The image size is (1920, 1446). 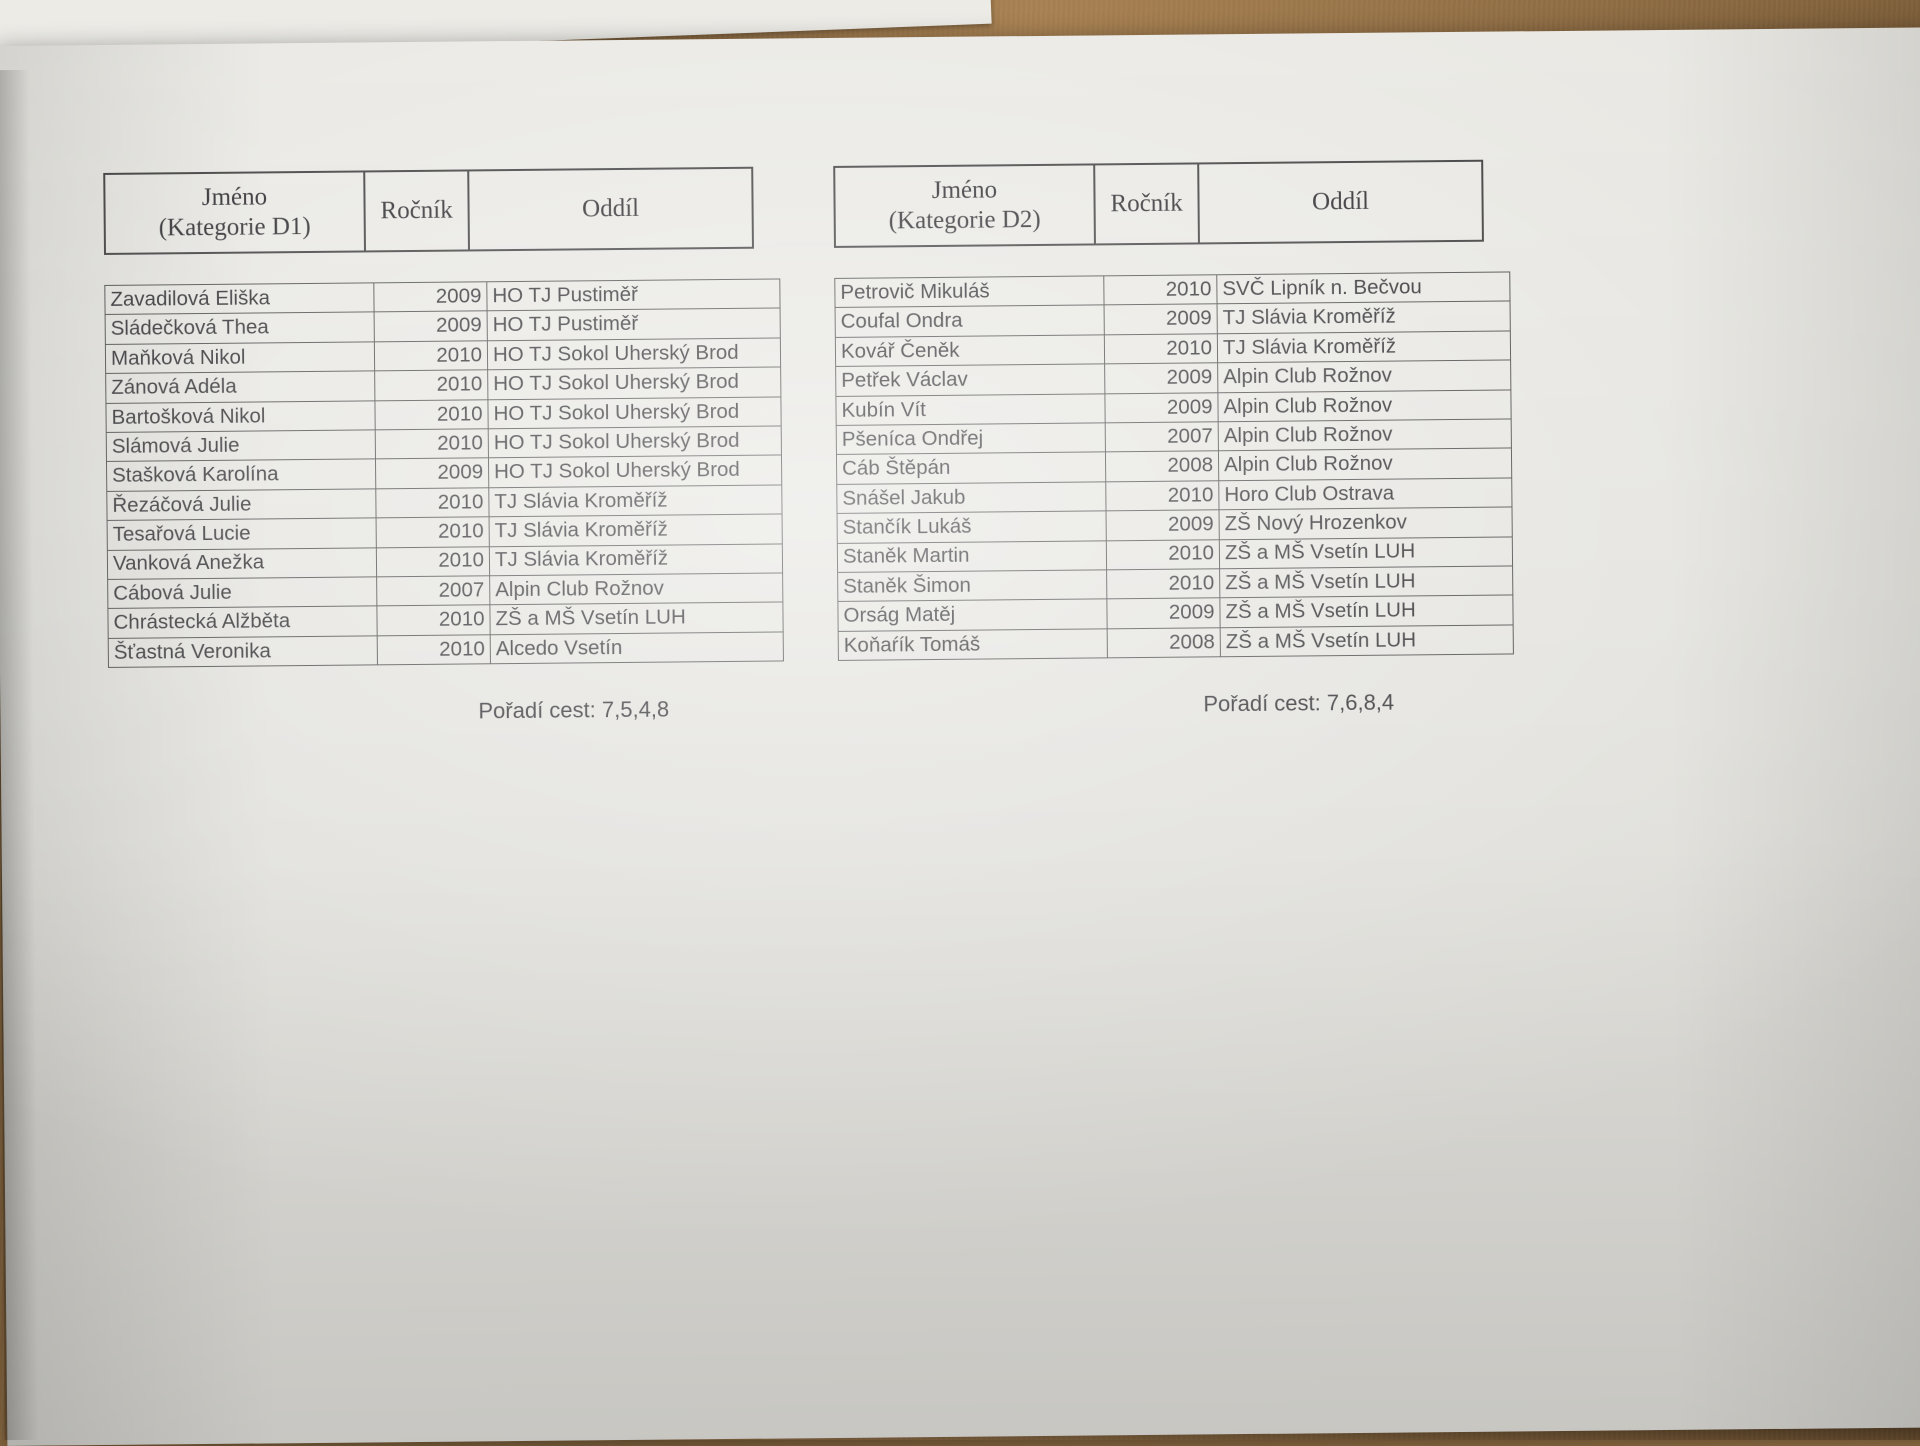 What do you see at coordinates (964, 220) in the screenshot?
I see `header-name-line2: (Kategorie D2)` at bounding box center [964, 220].